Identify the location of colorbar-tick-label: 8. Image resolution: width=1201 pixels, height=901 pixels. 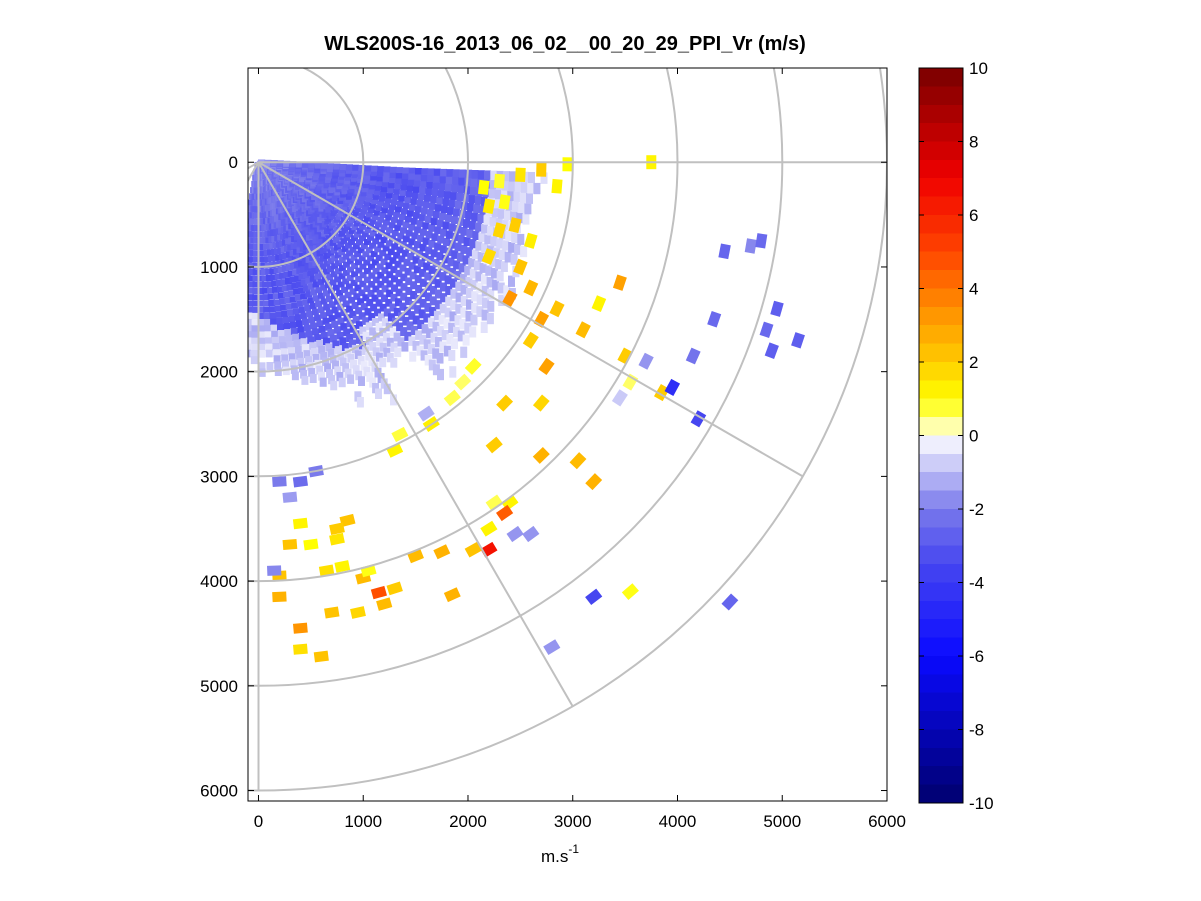
(973, 142).